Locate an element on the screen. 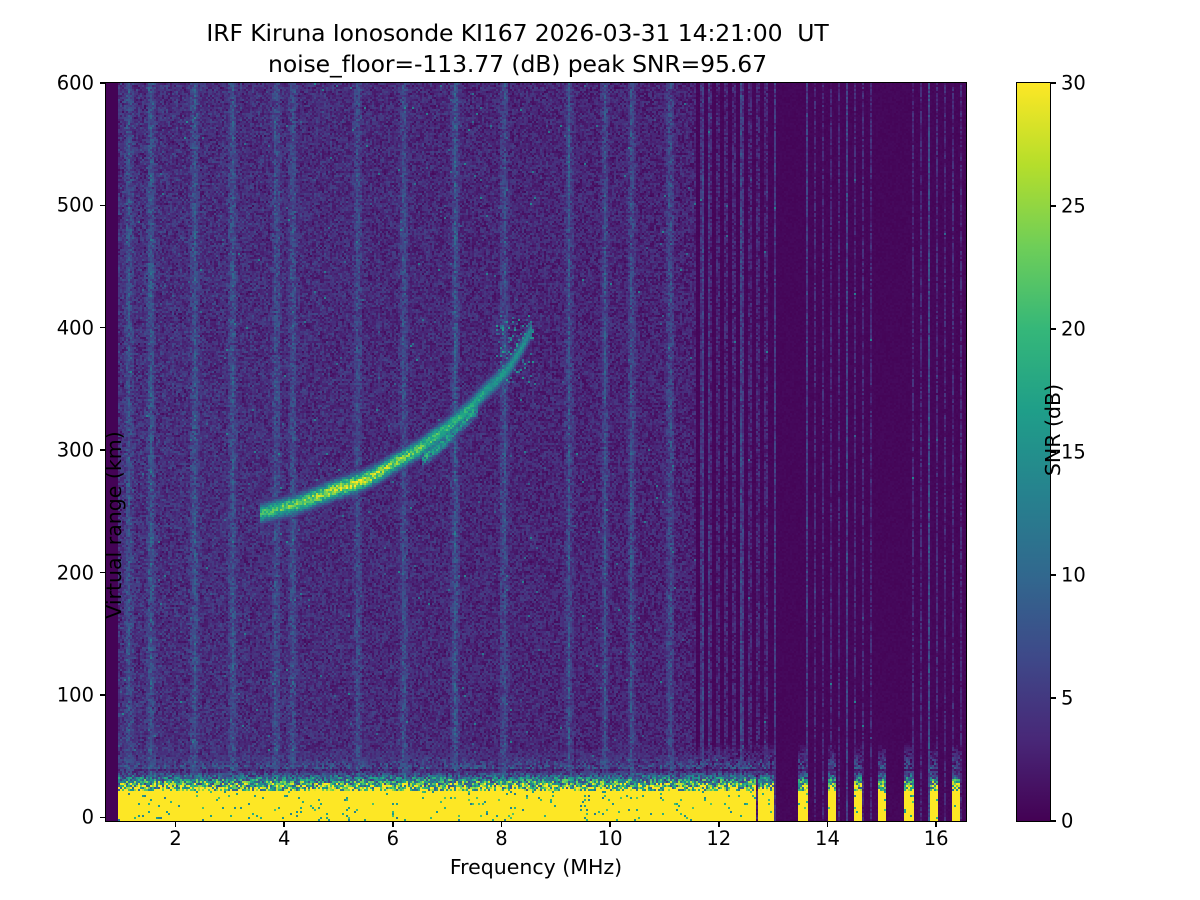  colorbar: 0 5 10 15 20 25 30 SNR (dB) is located at coordinates (1051, 452).